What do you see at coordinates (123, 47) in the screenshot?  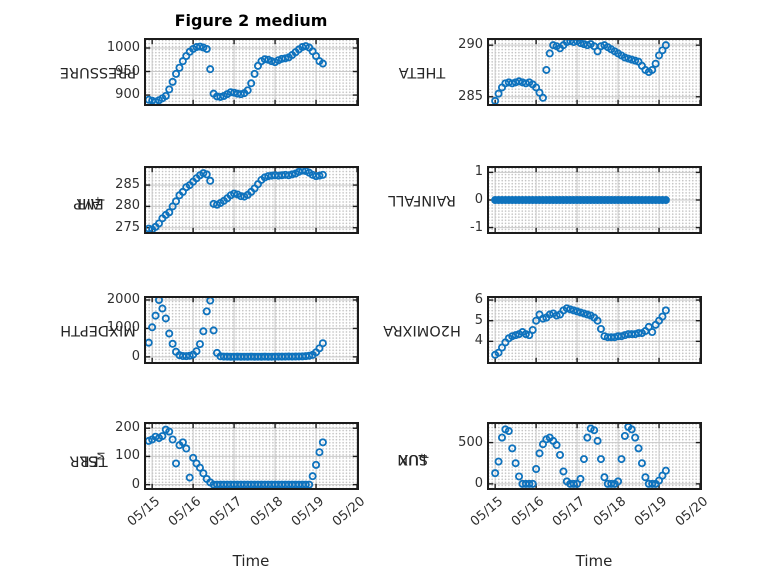 I see `ytick-label: 1000` at bounding box center [123, 47].